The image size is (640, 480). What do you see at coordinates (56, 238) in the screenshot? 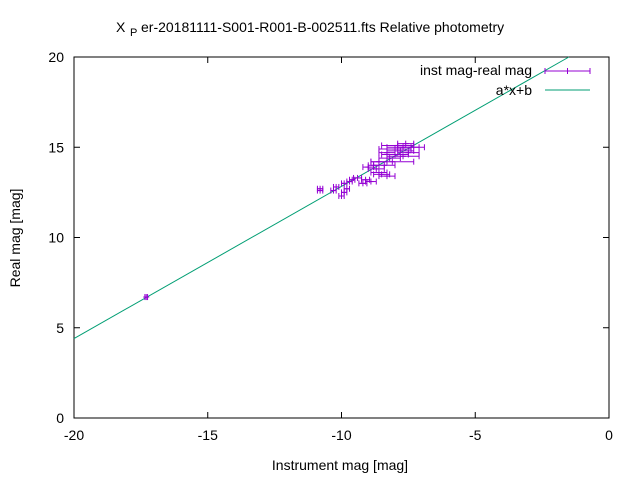
I see `y-tick-label: 10` at bounding box center [56, 238].